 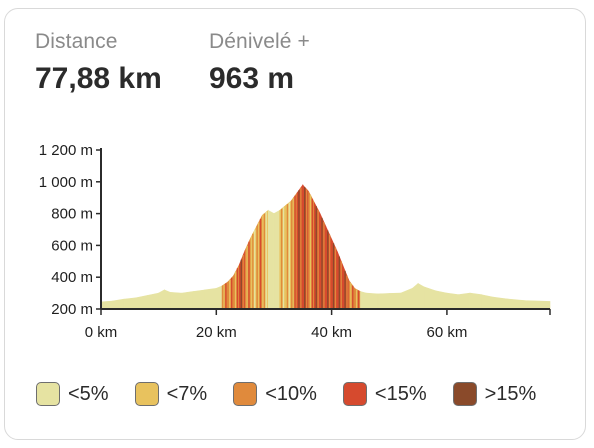 I want to click on distance-stat: Distance 77,88 km, so click(x=98, y=63).